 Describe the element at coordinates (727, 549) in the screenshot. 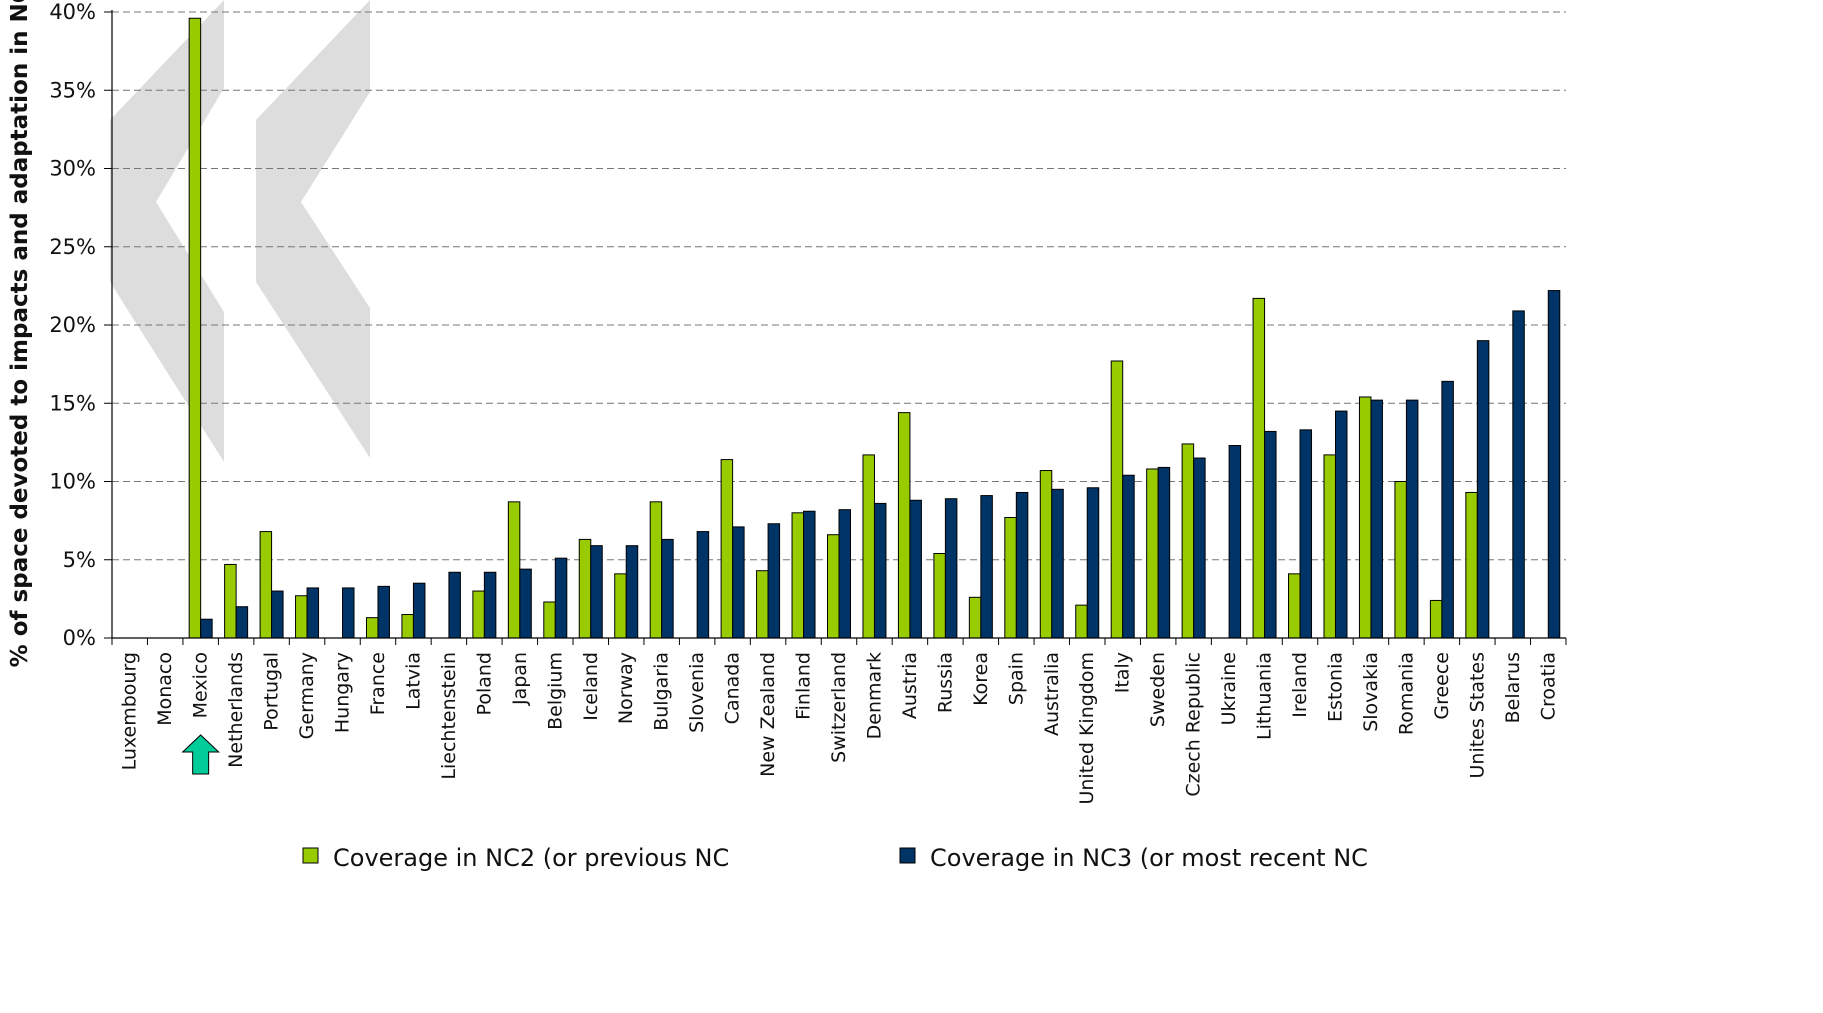

I see `bar-nc2-canada` at that location.